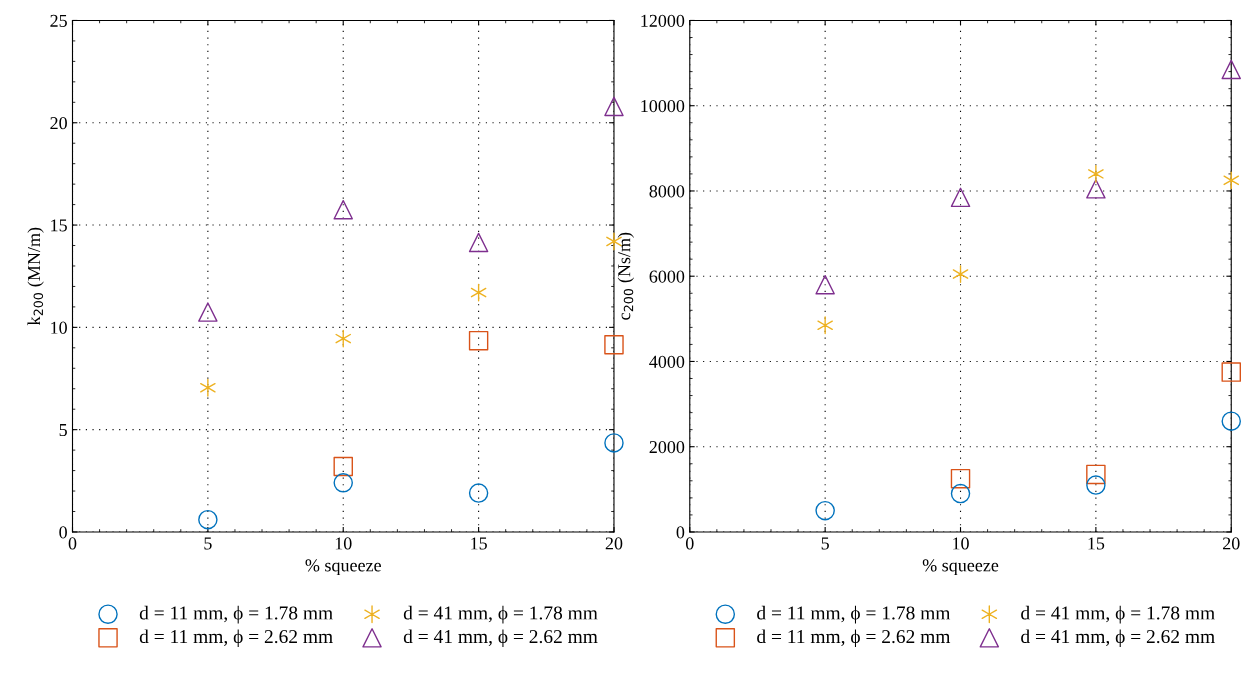 The width and height of the screenshot is (1250, 682). What do you see at coordinates (58, 123) in the screenshot?
I see `y-tick-label: 20` at bounding box center [58, 123].